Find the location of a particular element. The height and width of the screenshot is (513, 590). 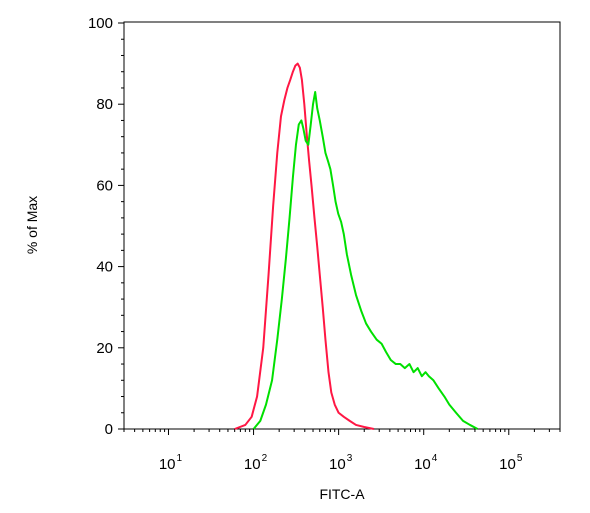

x-tick-label: 10³ is located at coordinates (341, 463).